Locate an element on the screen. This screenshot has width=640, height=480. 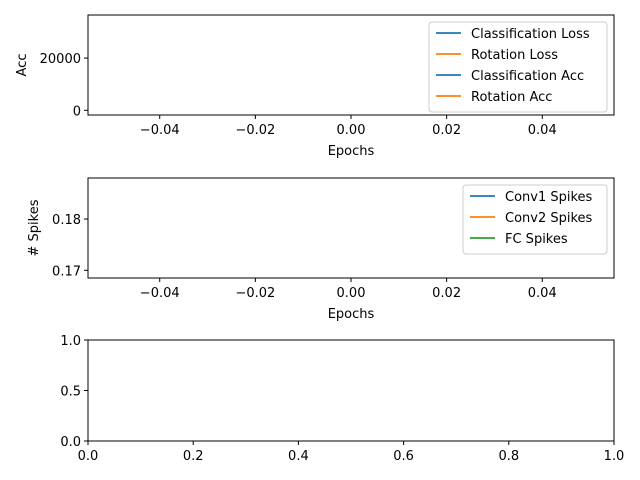
legend: Conv1 Spikes Conv2 Spikes FC Spikes is located at coordinates (535, 219).